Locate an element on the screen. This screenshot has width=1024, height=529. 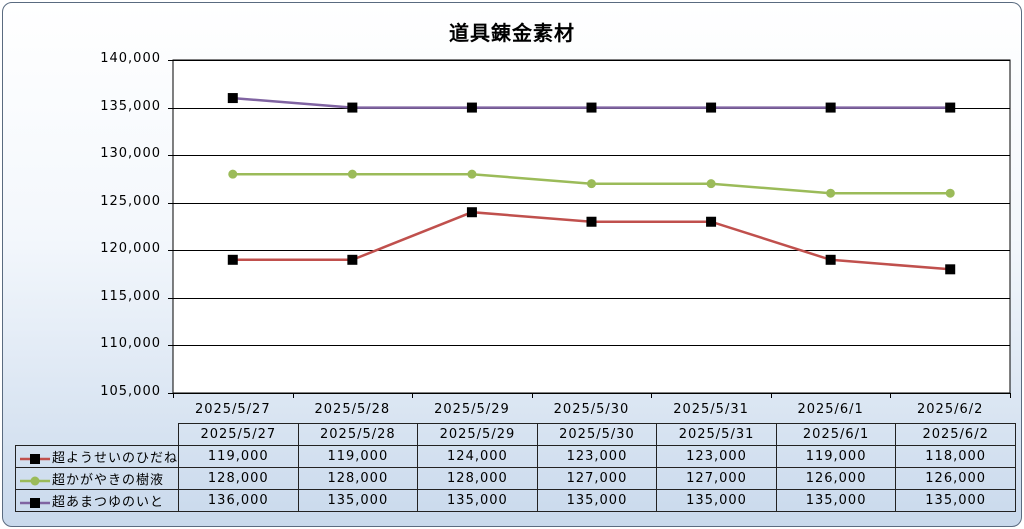
x-tick-label-4: 2025/5/31 is located at coordinates (711, 409).